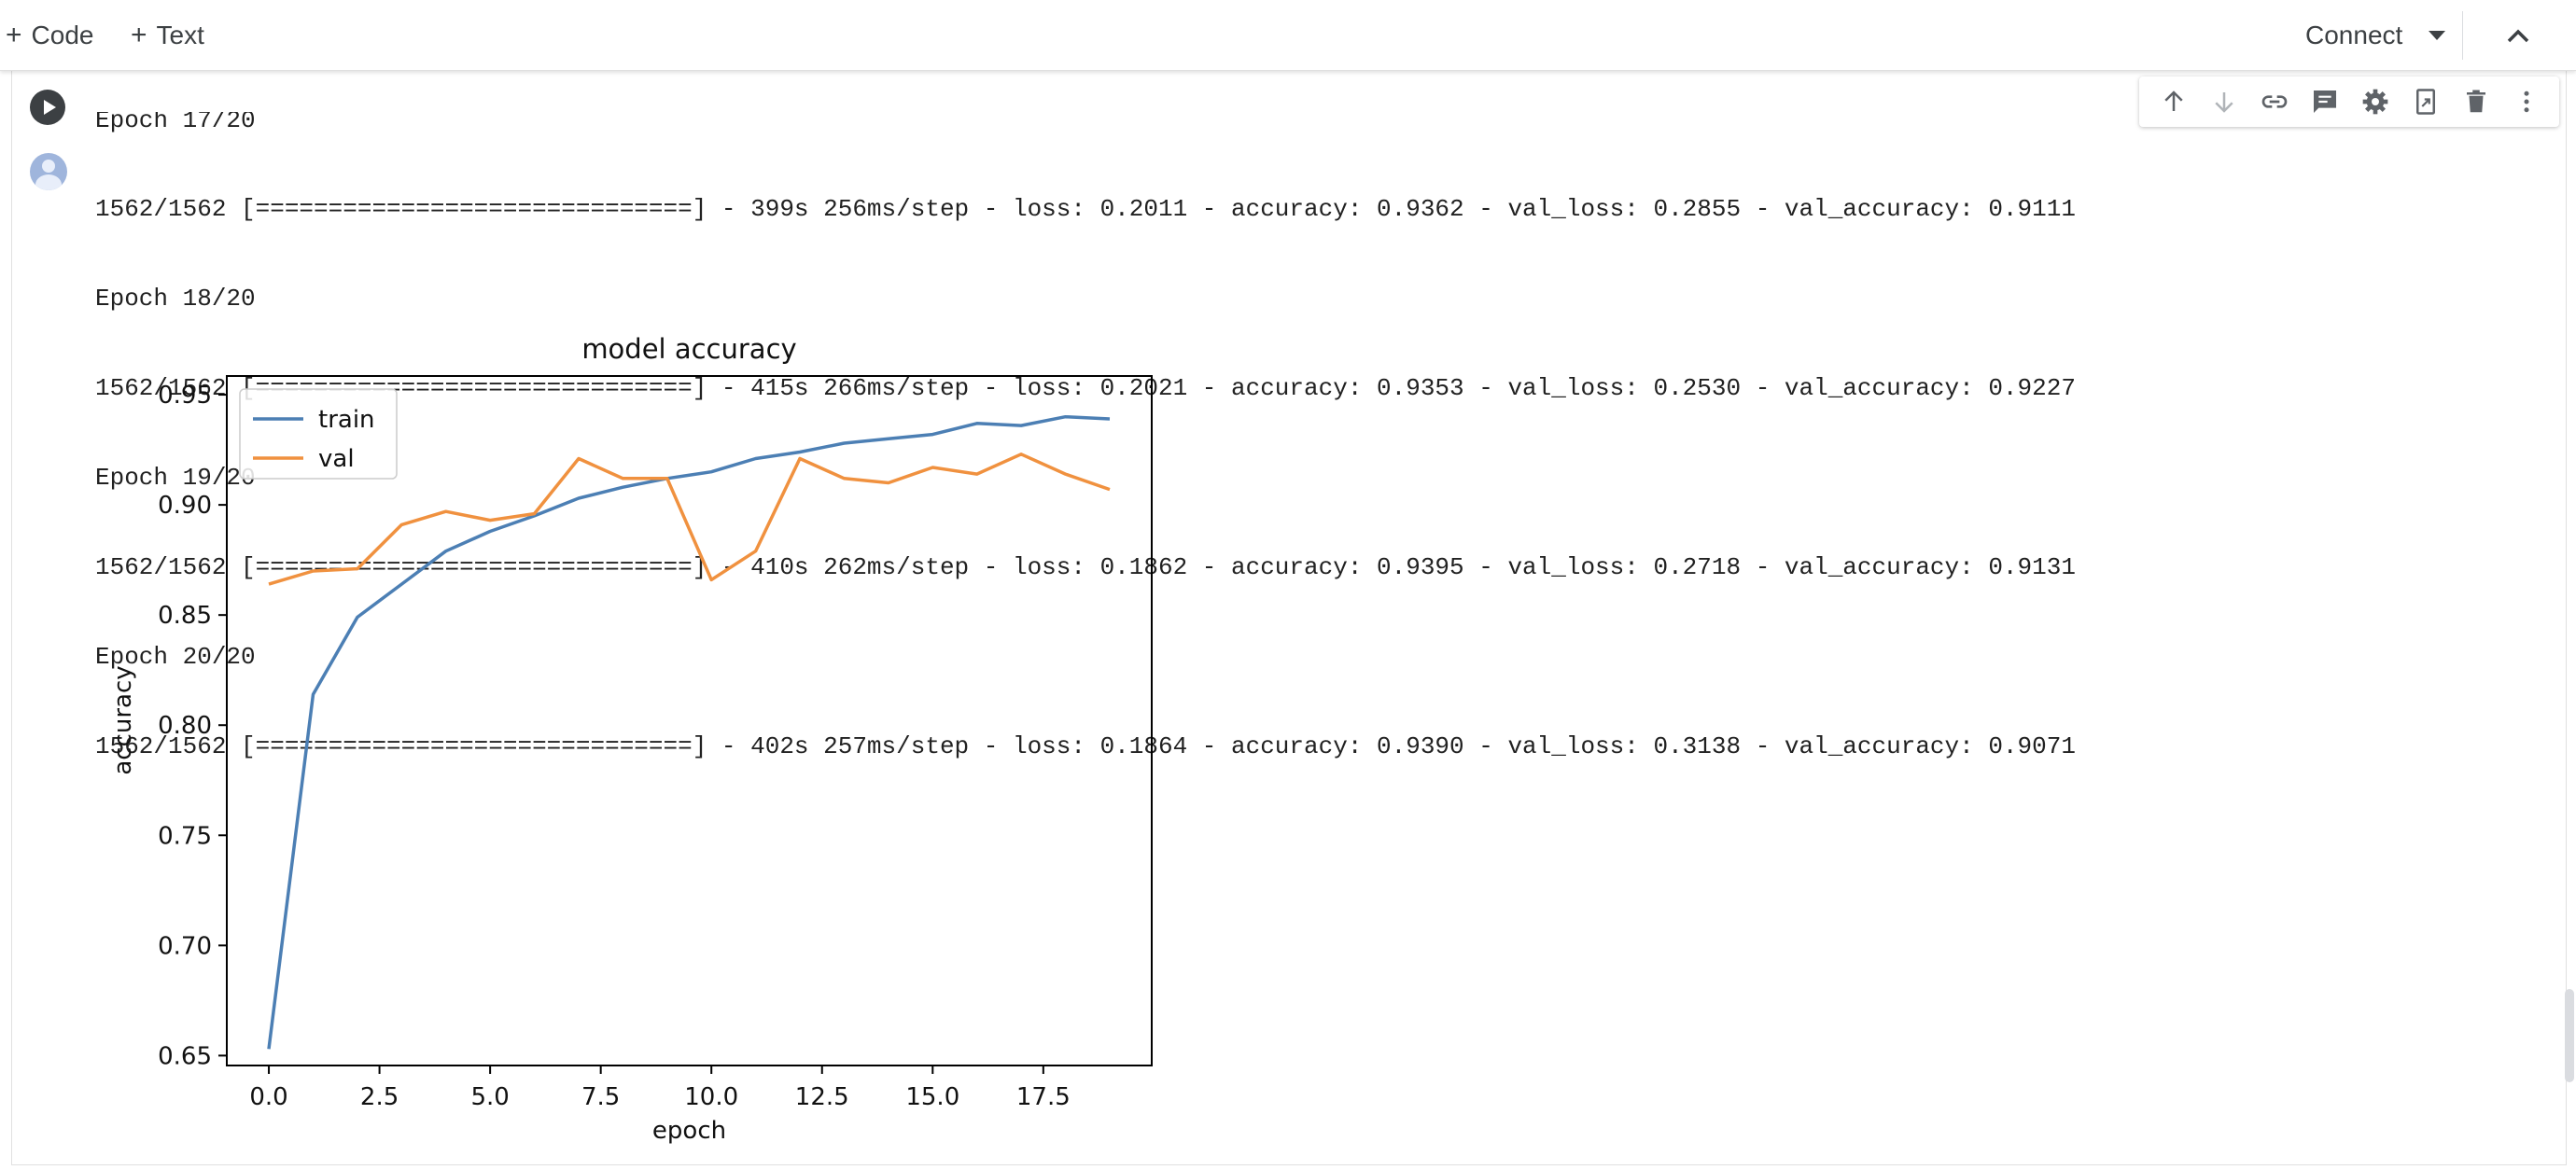 The height and width of the screenshot is (1170, 2576). Describe the element at coordinates (379, 1097) in the screenshot. I see `x-tick-label: 2.5` at that location.